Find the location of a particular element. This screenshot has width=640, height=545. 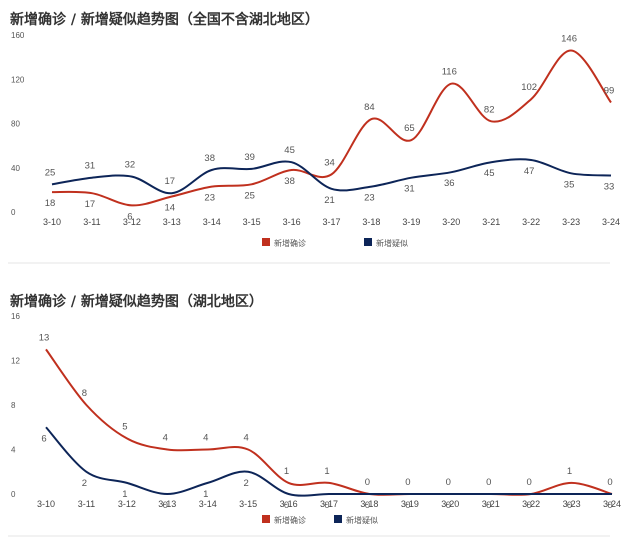

y-tick-label: 16 is located at coordinates (15, 316).